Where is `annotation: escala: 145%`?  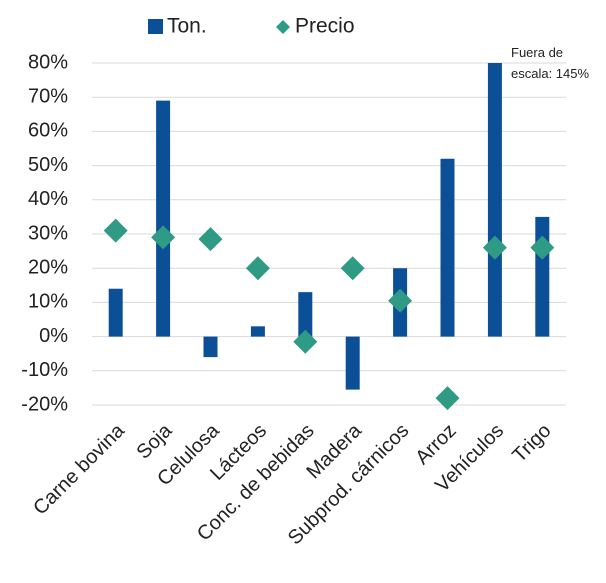
annotation: escala: 145% is located at coordinates (550, 73).